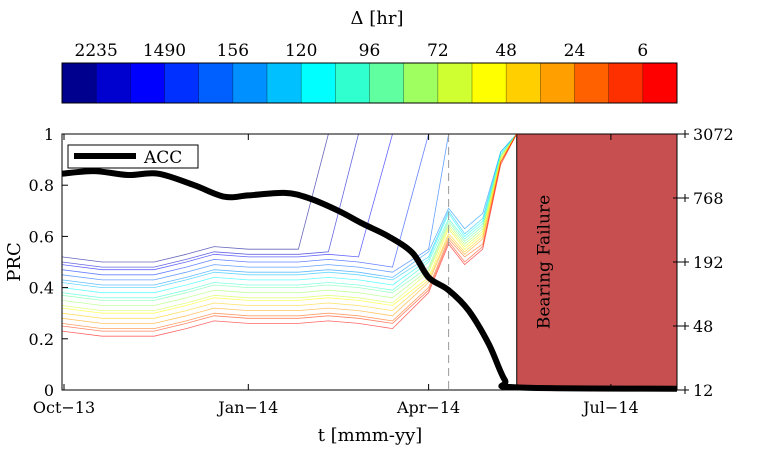 This screenshot has width=758, height=454. Describe the element at coordinates (575, 51) in the screenshot. I see `colorbar-tick-label: 24` at that location.